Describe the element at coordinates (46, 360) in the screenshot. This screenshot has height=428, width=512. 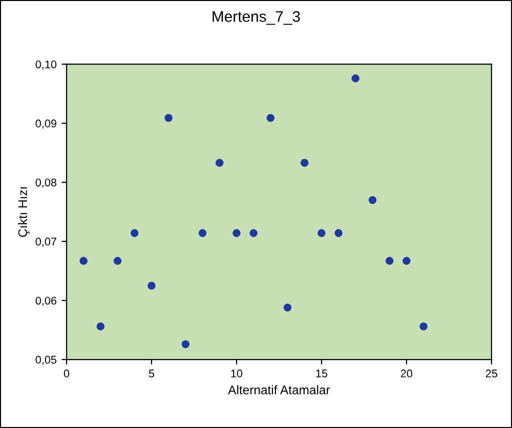
I see `y-tick-label: 0,05` at that location.